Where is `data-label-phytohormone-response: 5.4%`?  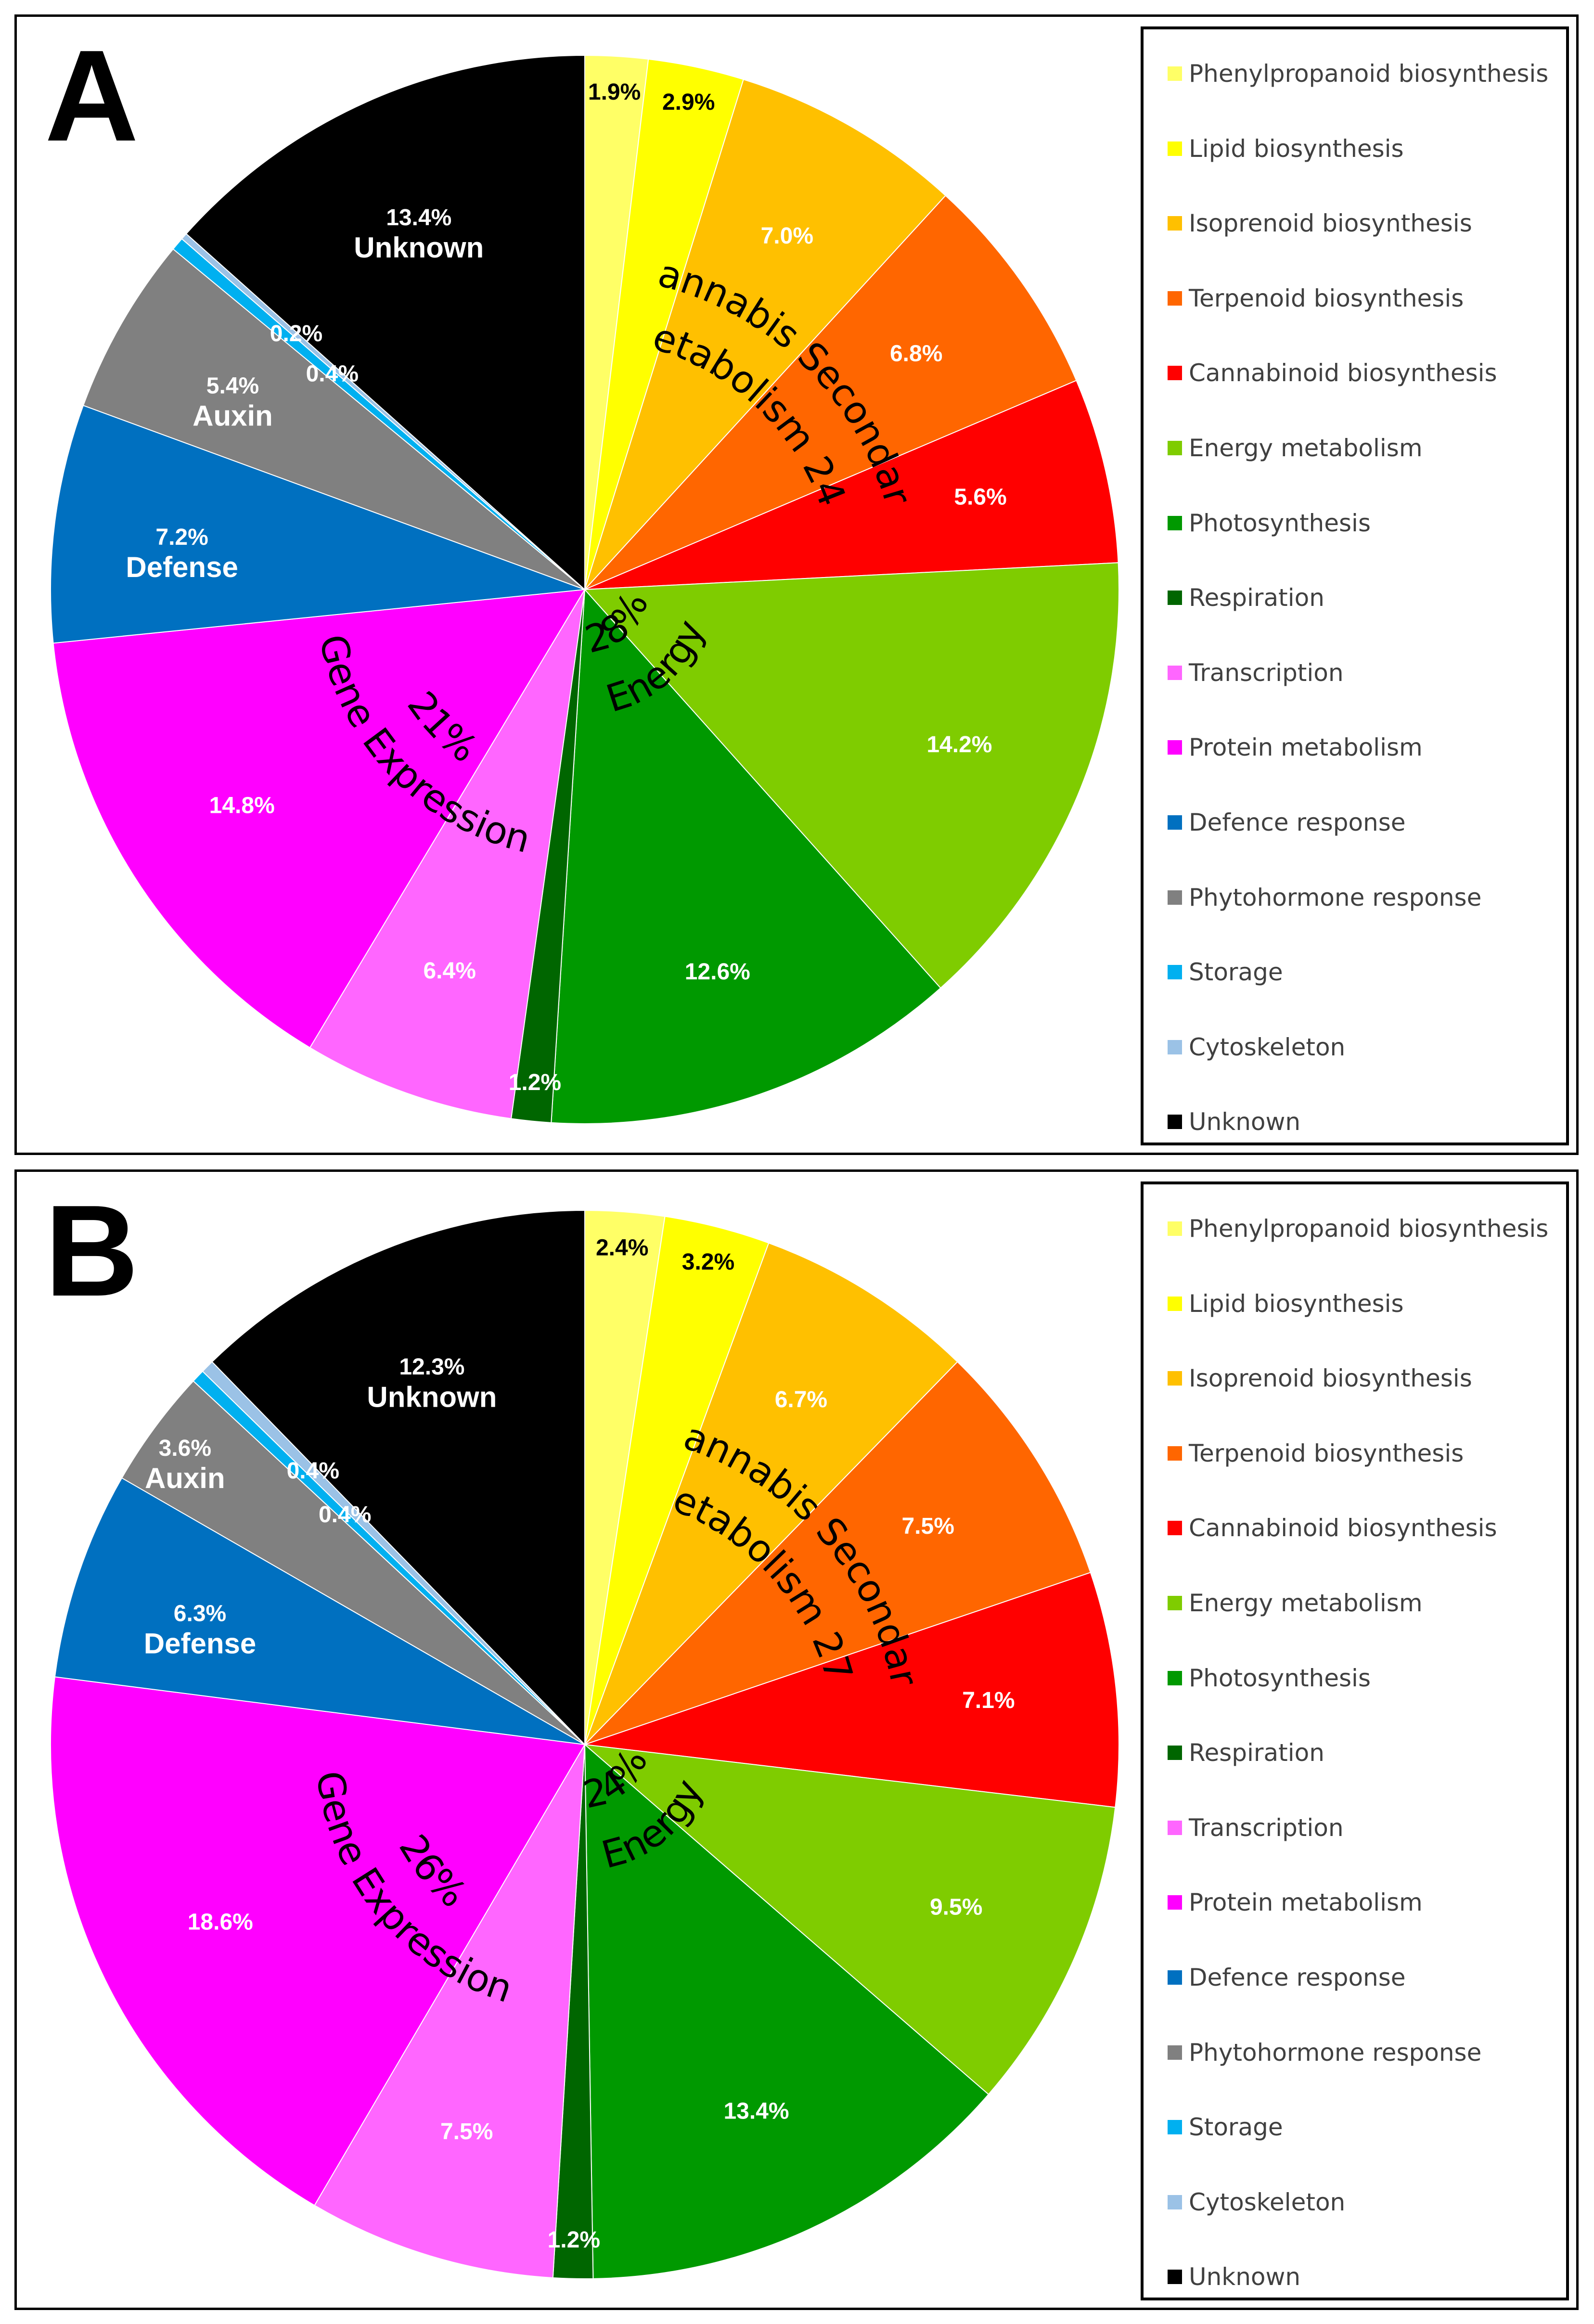 data-label-phytohormone-response: 5.4% is located at coordinates (232, 385).